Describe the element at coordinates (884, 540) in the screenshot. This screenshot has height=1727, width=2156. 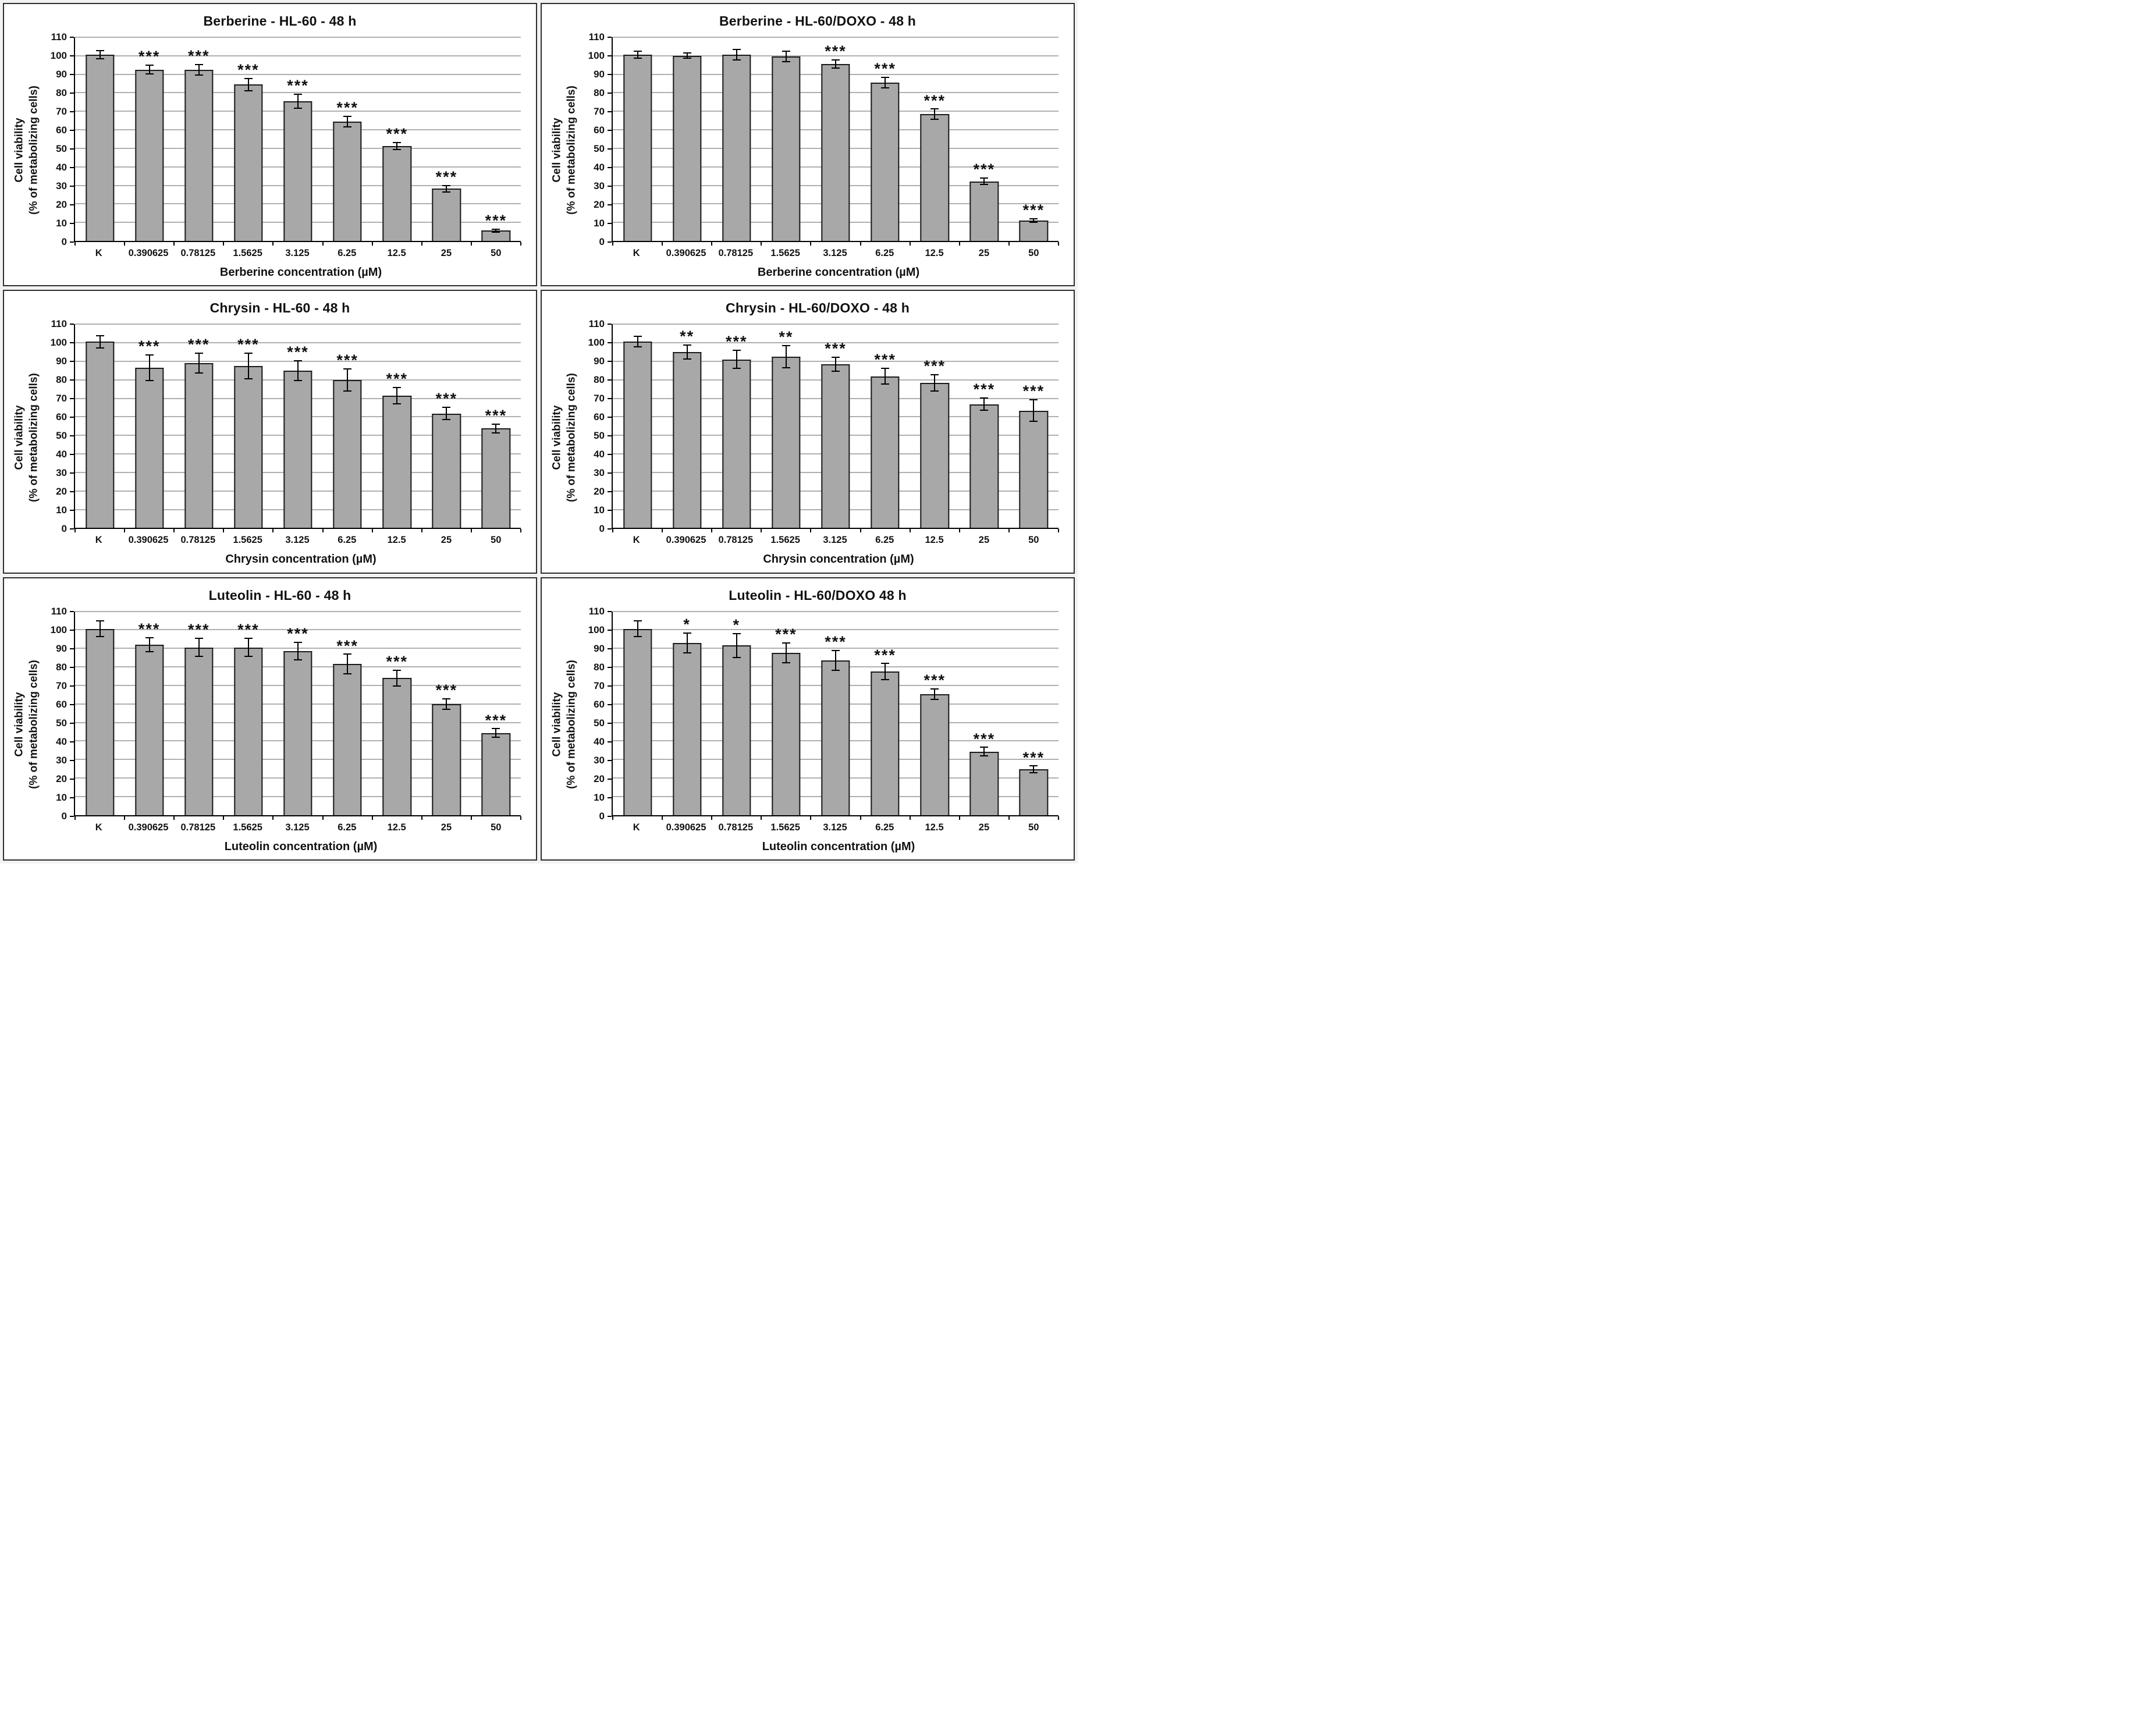
I see `x-tick-label: 6.25` at that location.